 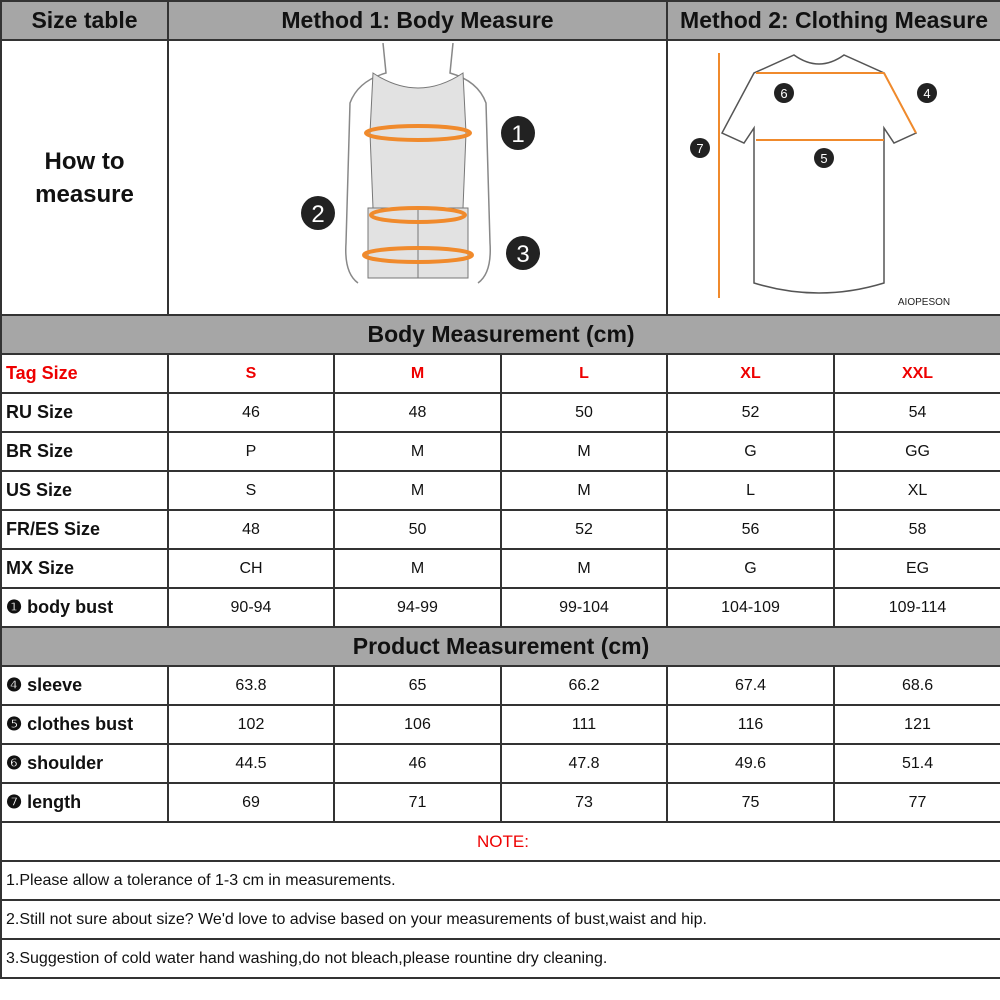 I want to click on table-row: ❼ length 69 71 73 75 77, so click(x=500, y=802).